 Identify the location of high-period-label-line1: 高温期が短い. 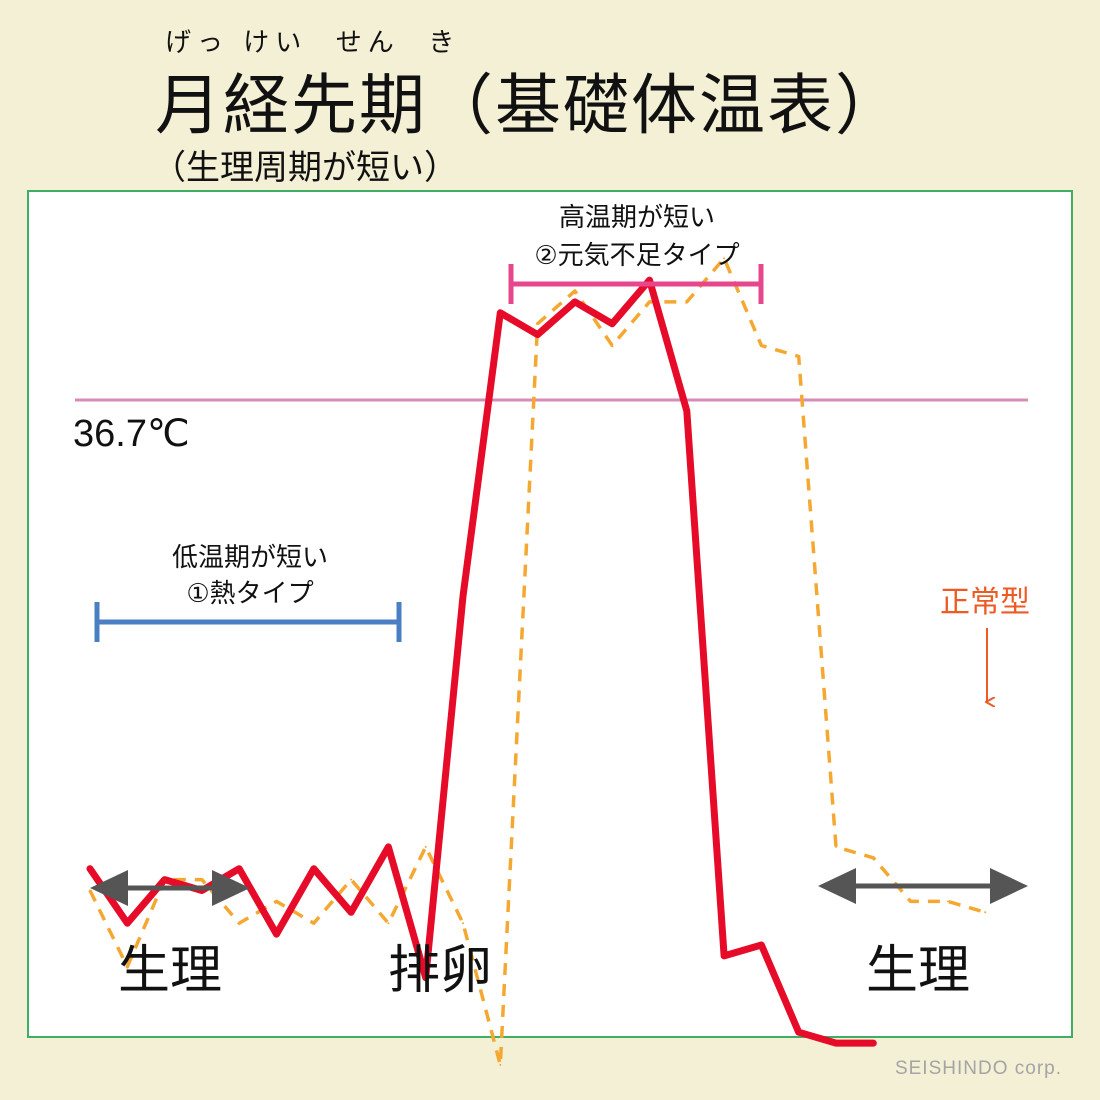
(637, 218).